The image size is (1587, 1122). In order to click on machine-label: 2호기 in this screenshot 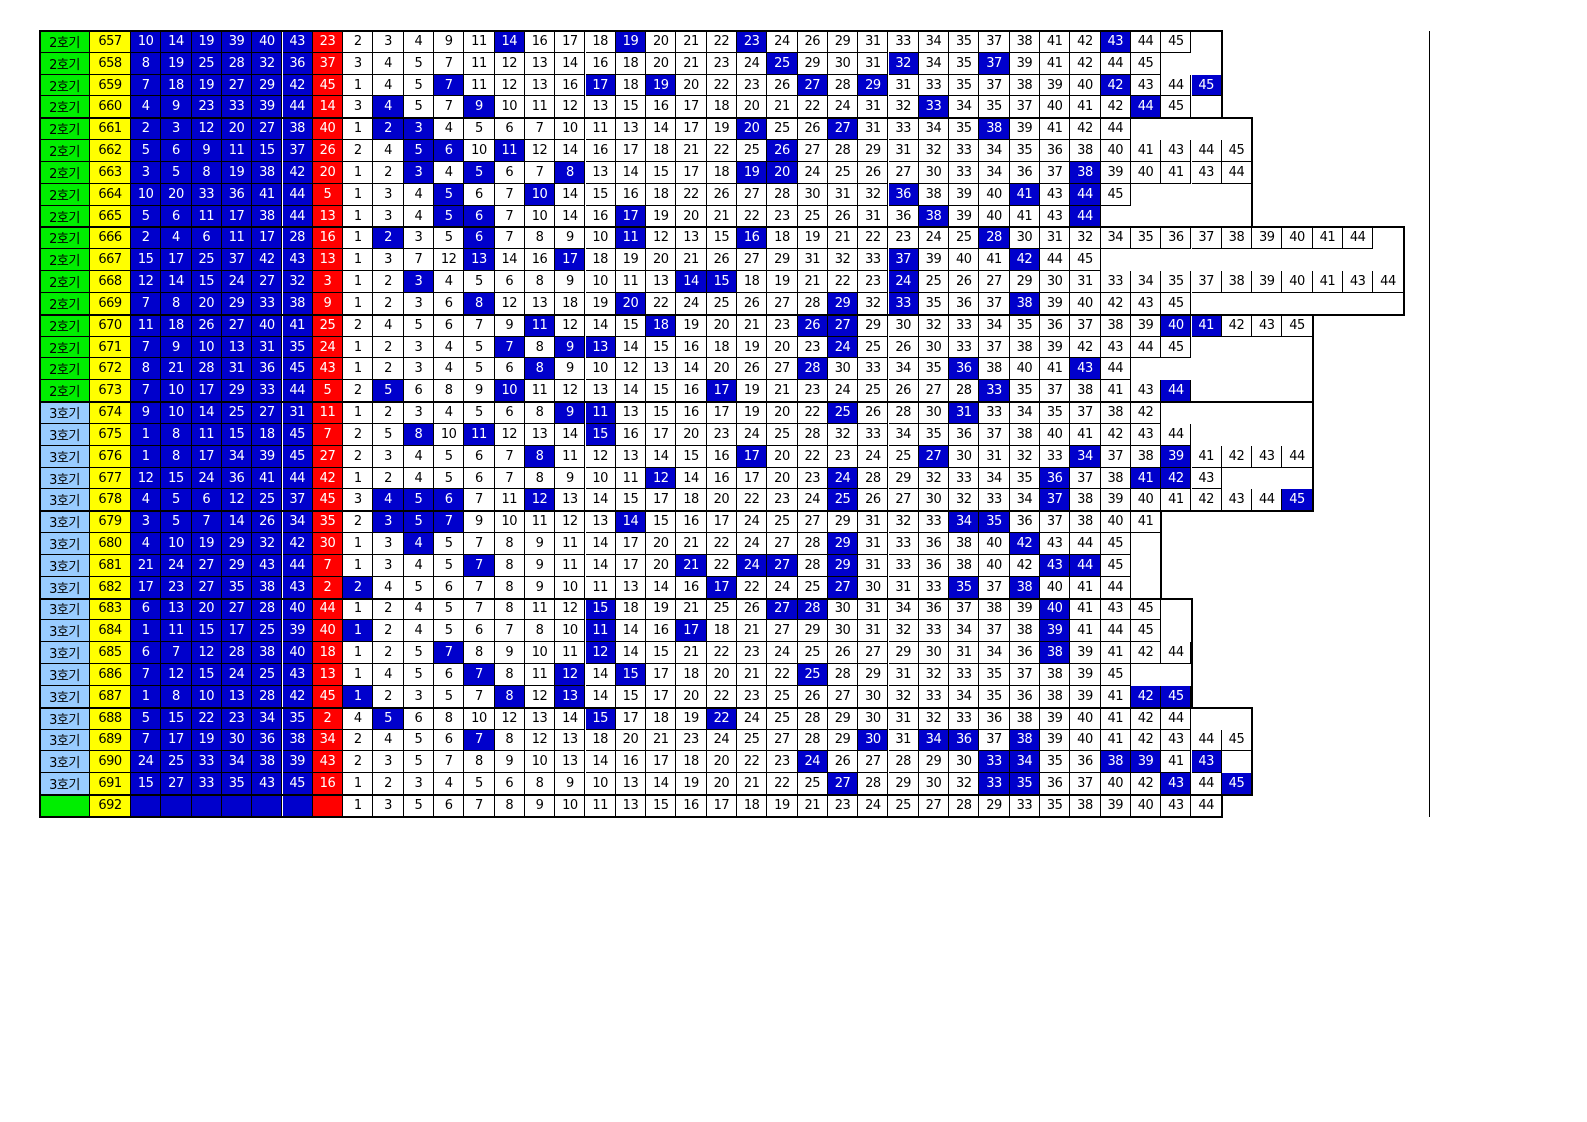, I will do `click(65, 282)`.